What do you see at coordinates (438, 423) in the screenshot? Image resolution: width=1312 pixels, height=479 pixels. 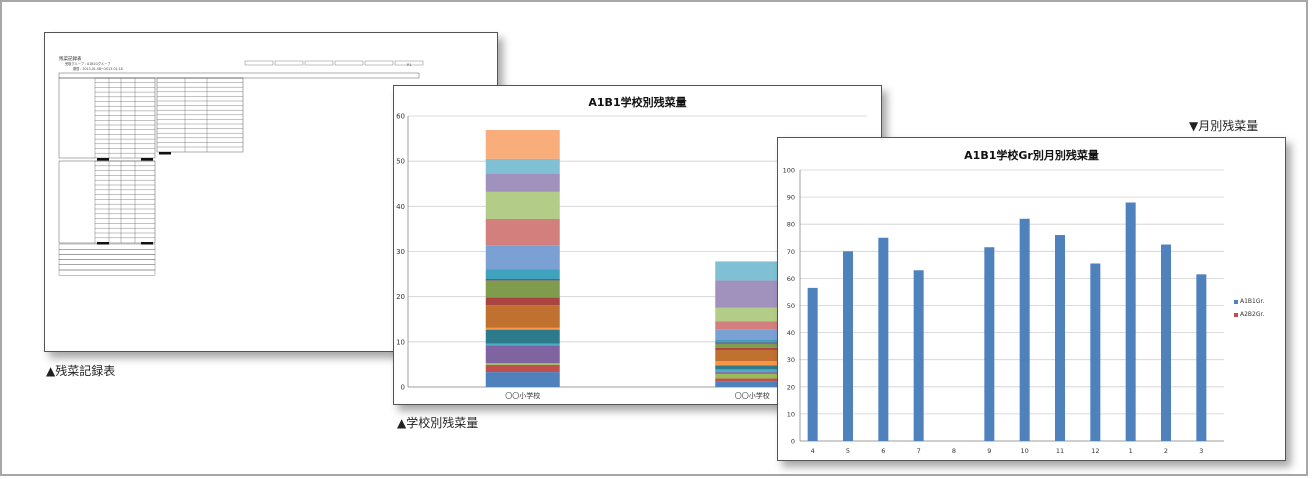 I see `school-chart-caption: ▲学校別残菜量` at bounding box center [438, 423].